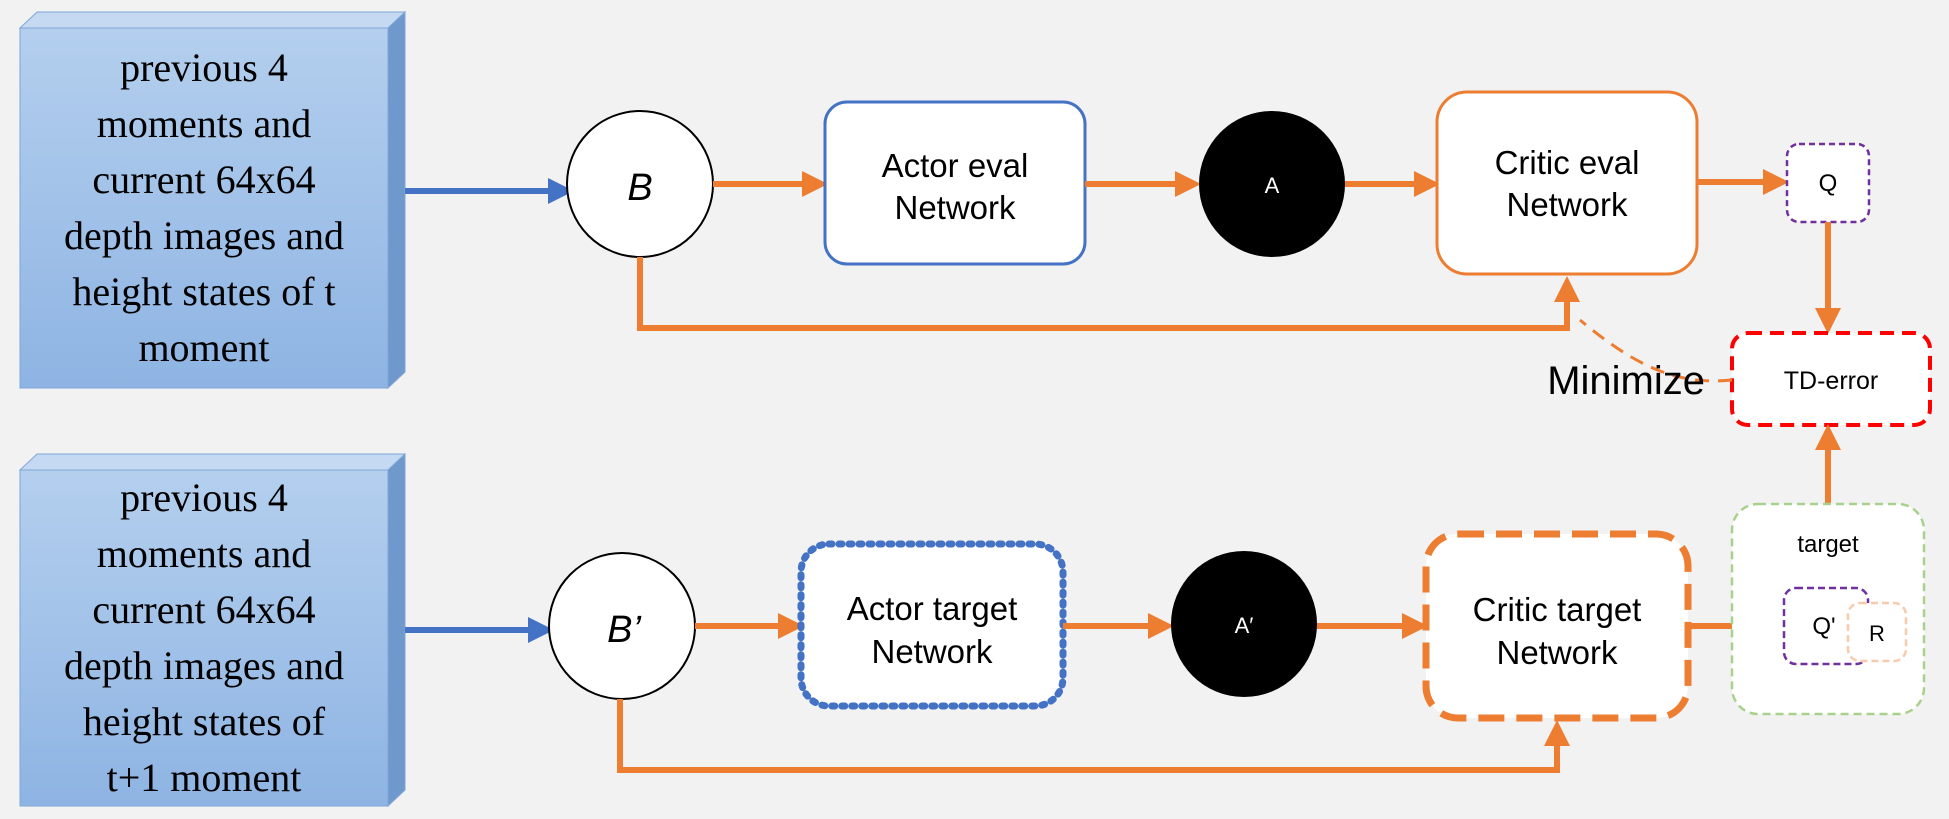 The image size is (1949, 819). I want to click on bottom-state-box, so click(212, 630).